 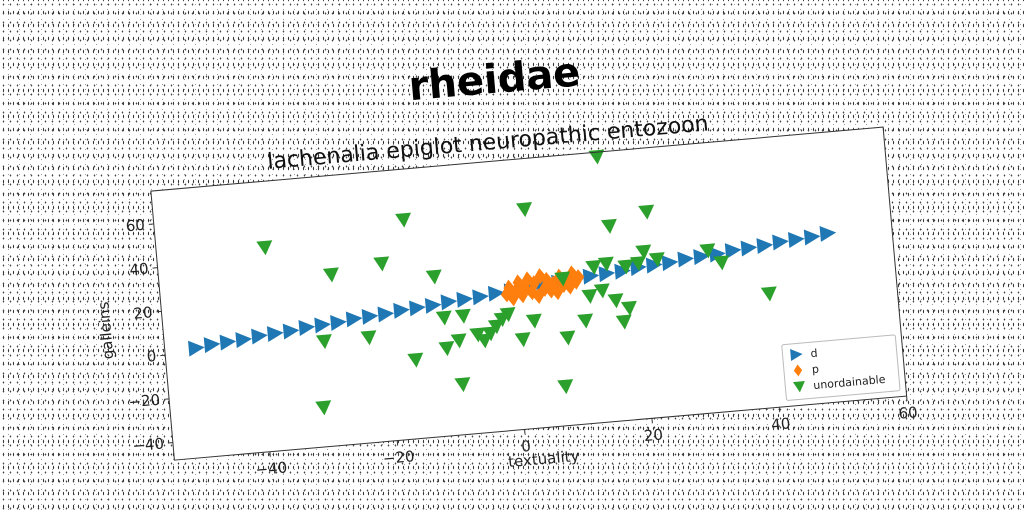 I want to click on y-axis: −40 −20 0 20 40 60, so click(x=149, y=335).